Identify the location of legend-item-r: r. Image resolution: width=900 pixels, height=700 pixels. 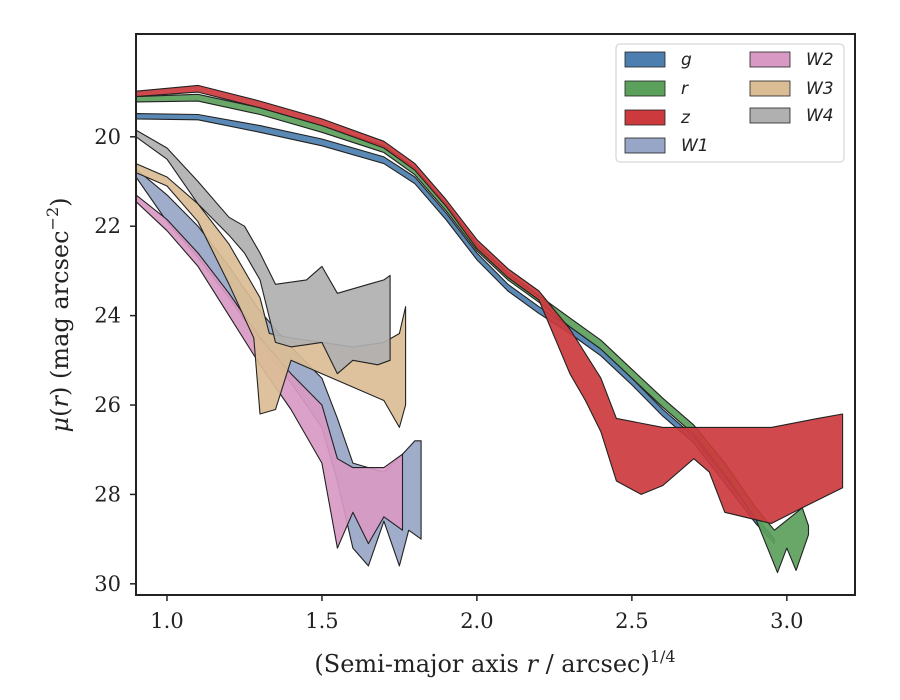
(656, 89).